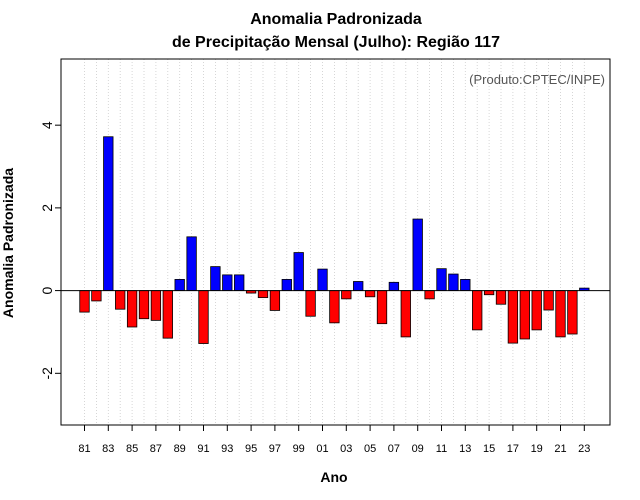 The width and height of the screenshot is (640, 500). What do you see at coordinates (50, 250) in the screenshot?
I see `y-axis: -2 0 2 4` at bounding box center [50, 250].